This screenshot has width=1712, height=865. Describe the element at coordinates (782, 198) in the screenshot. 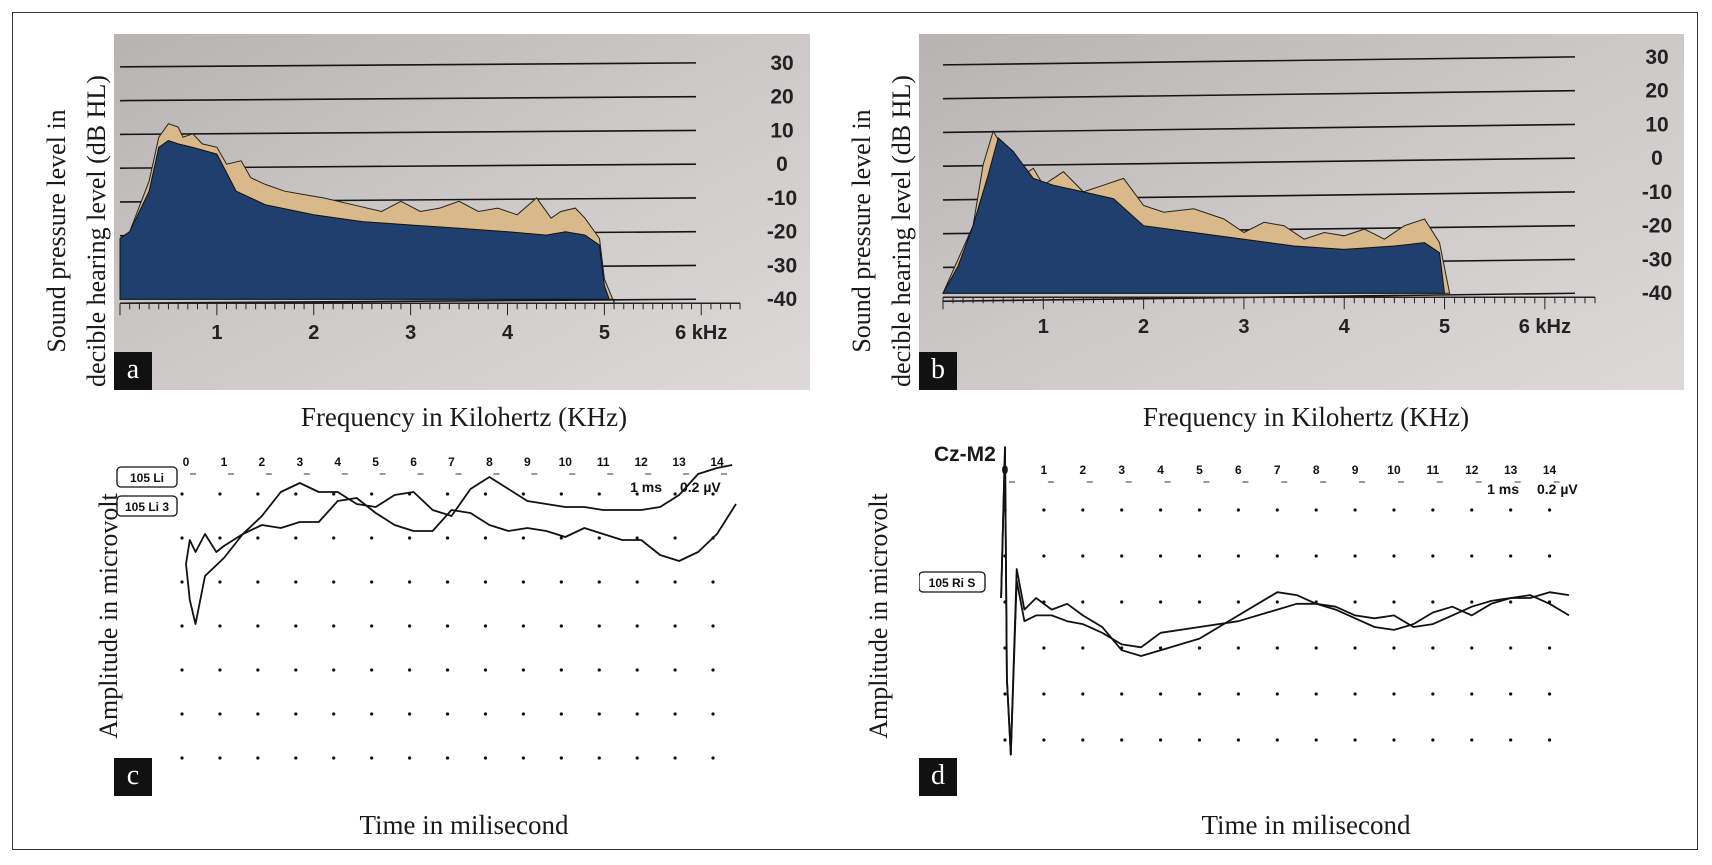

I see `y-tick-label: -10` at that location.